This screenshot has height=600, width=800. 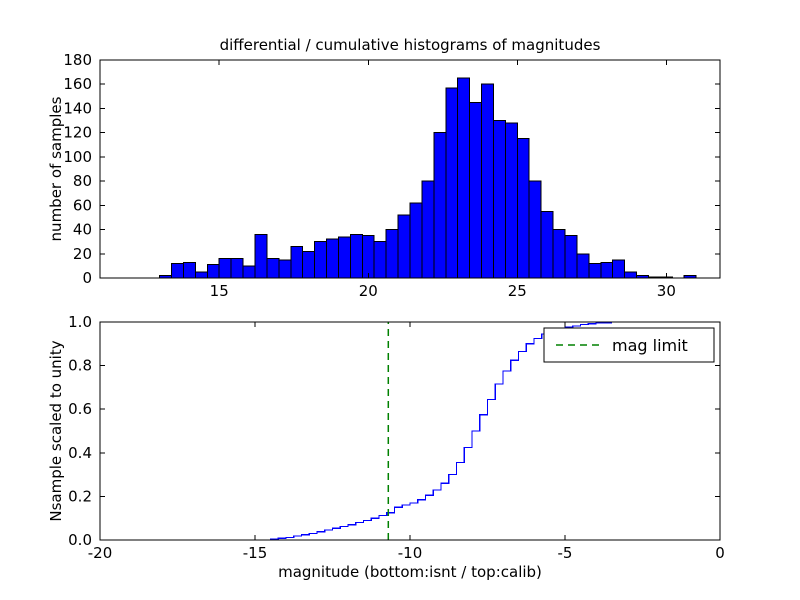 What do you see at coordinates (255, 553) in the screenshot?
I see `x-tick-label: -15` at bounding box center [255, 553].